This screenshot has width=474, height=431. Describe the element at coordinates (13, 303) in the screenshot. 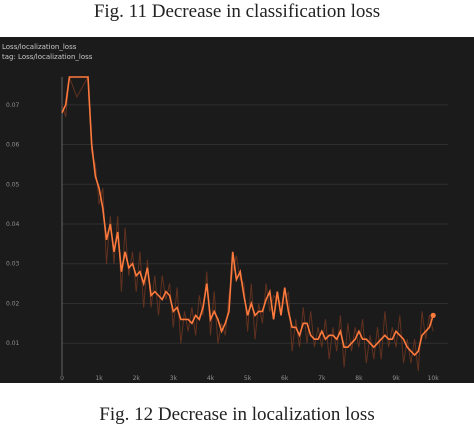

I see `y-tick-label: 0.02` at that location.